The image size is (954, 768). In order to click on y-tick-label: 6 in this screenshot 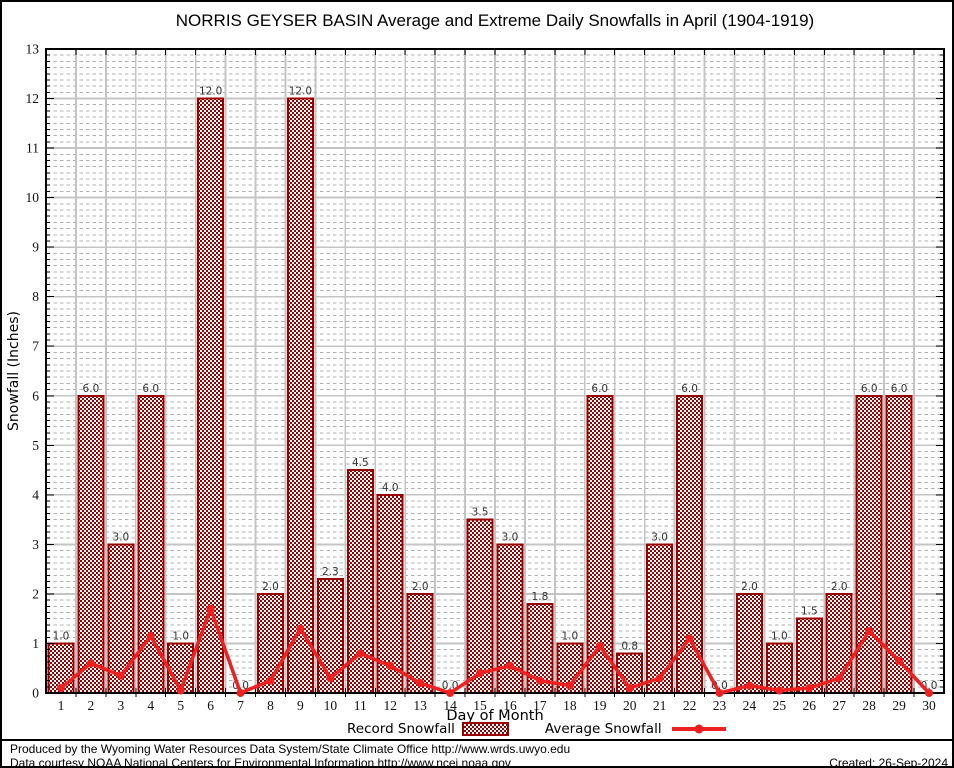, I will do `click(35, 395)`.